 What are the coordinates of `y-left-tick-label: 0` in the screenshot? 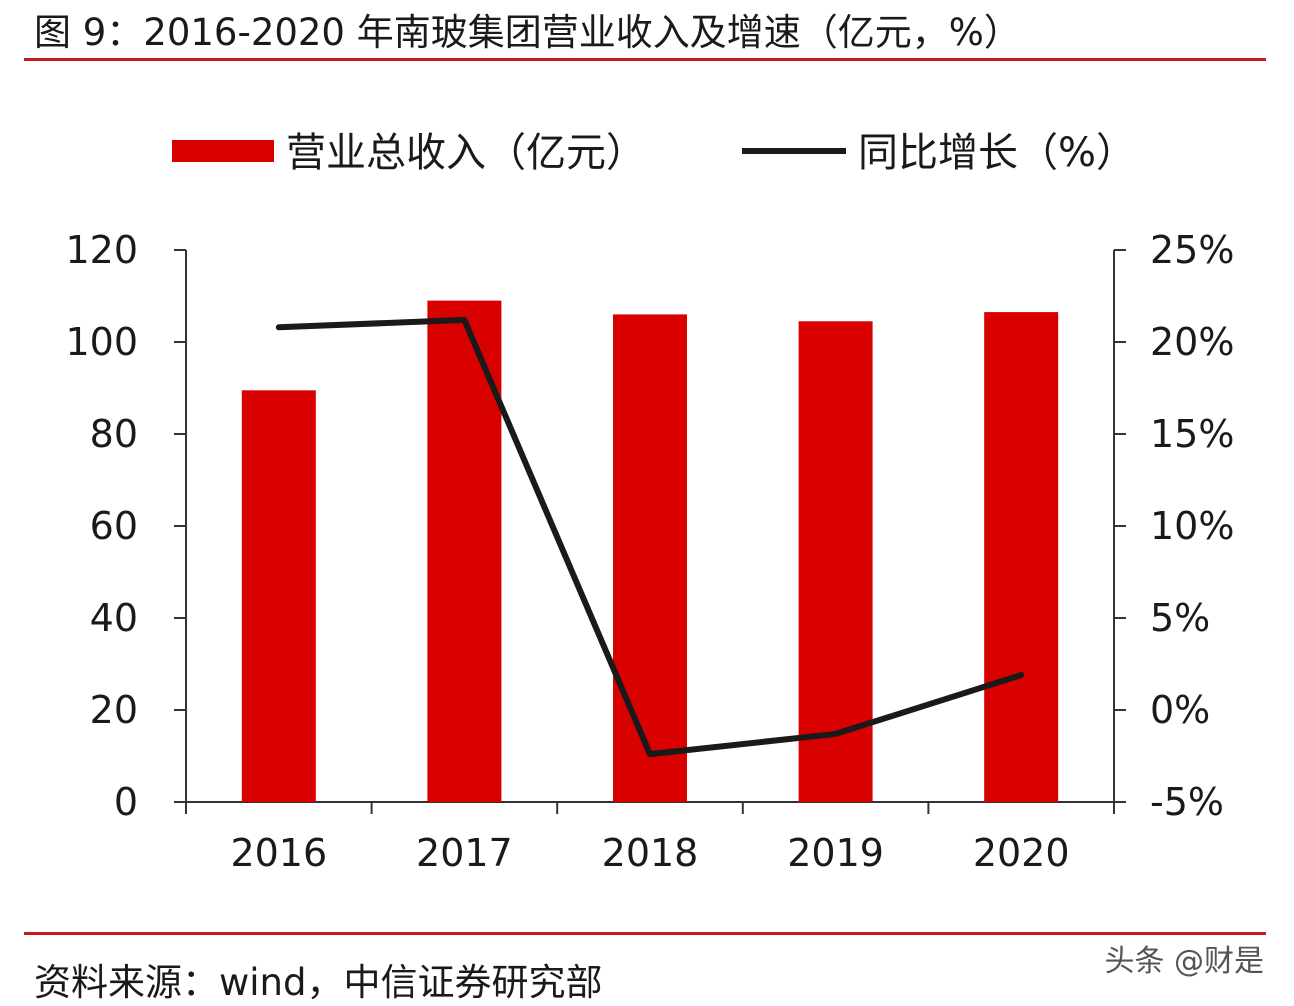 It's located at (126, 802).